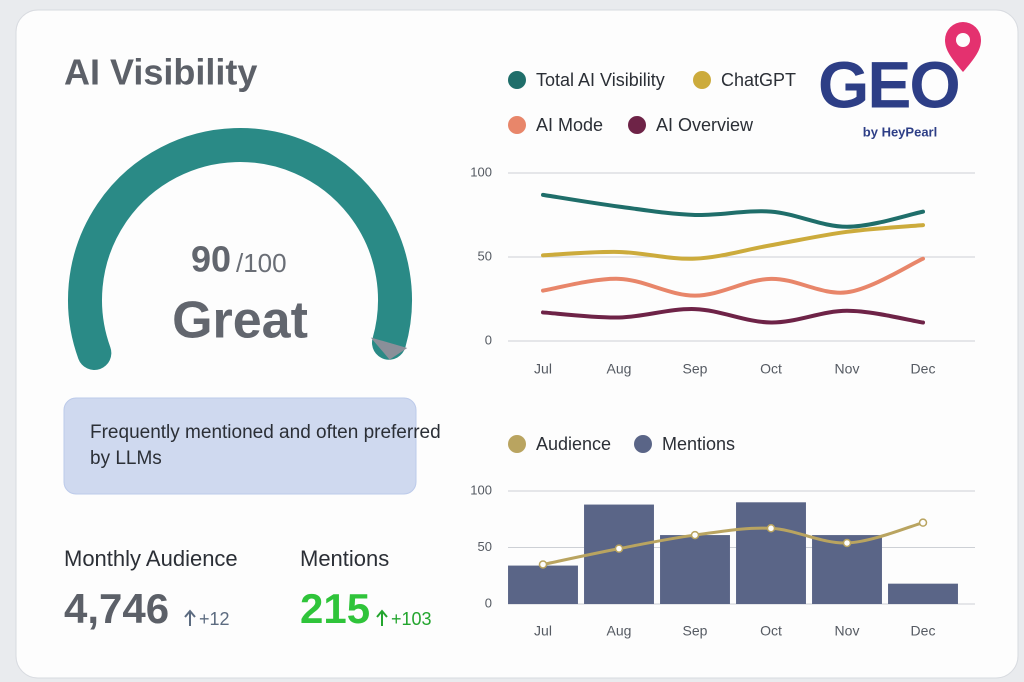 Image resolution: width=1024 pixels, height=682 pixels. What do you see at coordinates (411, 619) in the screenshot?
I see `metric-change: +103` at bounding box center [411, 619].